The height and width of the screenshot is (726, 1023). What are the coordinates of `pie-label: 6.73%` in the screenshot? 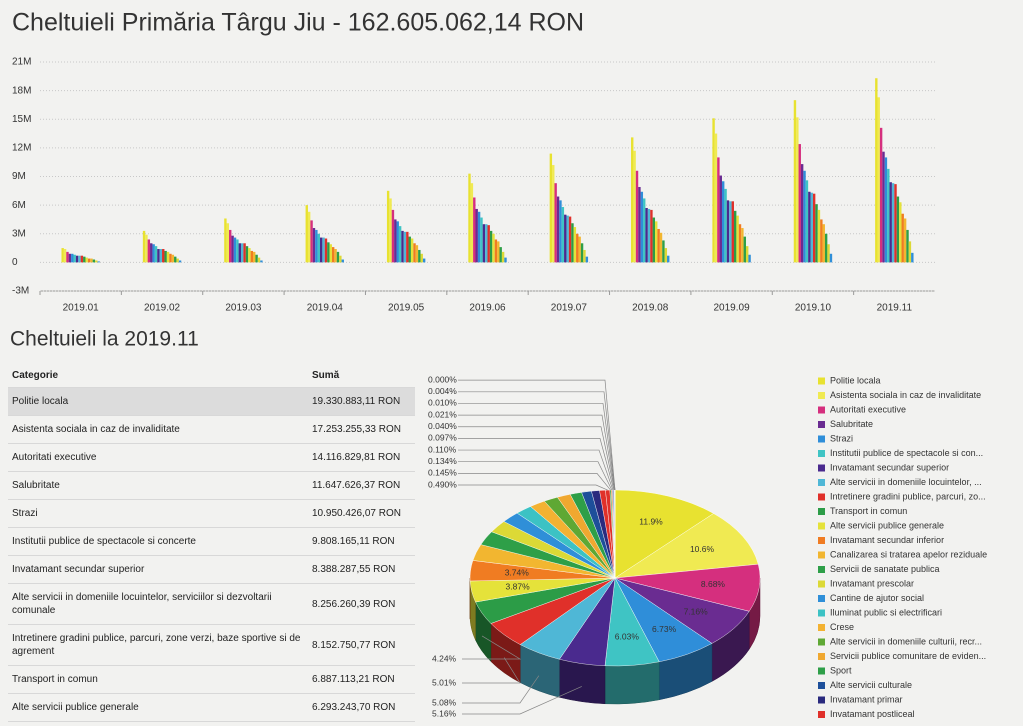 It's located at (664, 629).